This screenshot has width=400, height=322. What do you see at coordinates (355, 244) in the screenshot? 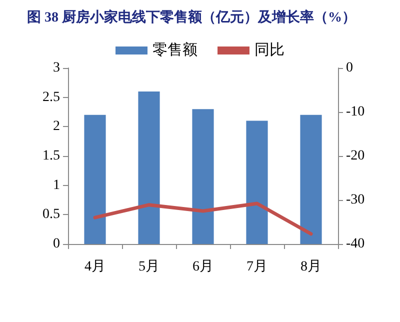
I see `y2-tick-label: -40` at bounding box center [355, 244].